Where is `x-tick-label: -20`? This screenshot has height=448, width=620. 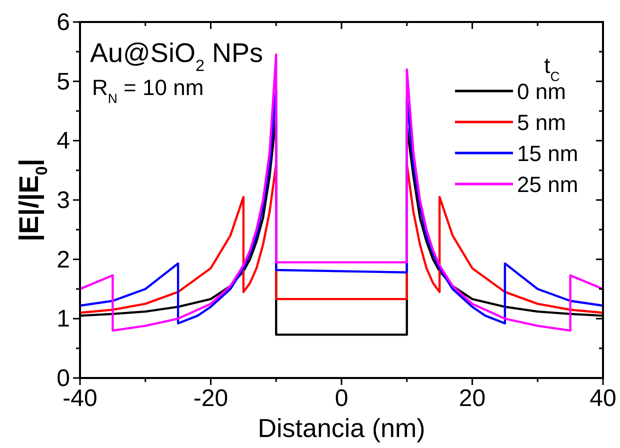
x-tick-label: -20 is located at coordinates (210, 398).